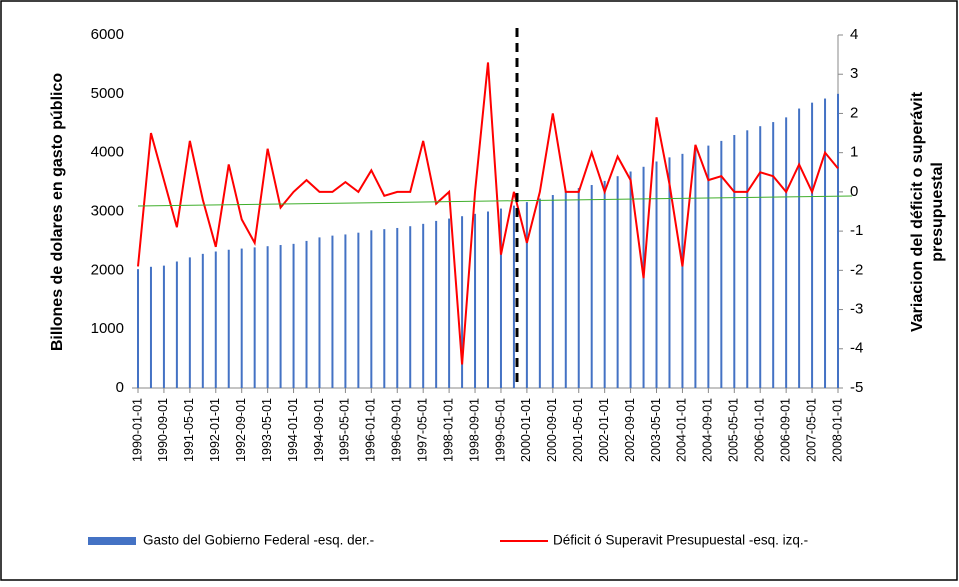 This screenshot has height=587, width=959. I want to click on y2-axis-title: Variacion del déficit o superávit, so click(917, 211).